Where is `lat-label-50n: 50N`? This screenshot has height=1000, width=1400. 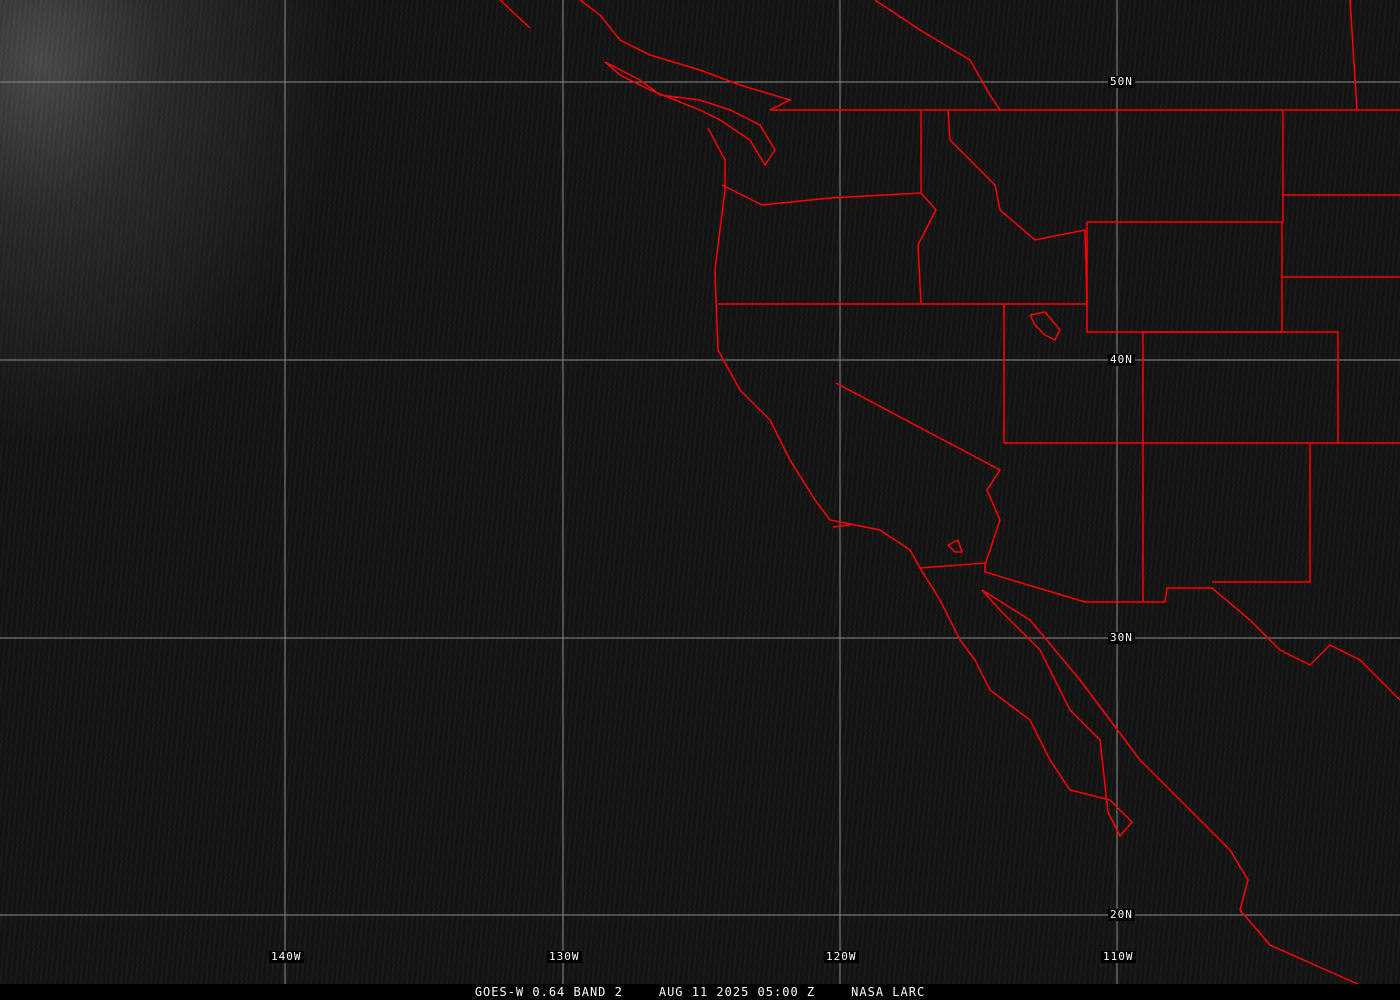 lat-label-50n: 50N is located at coordinates (1121, 81).